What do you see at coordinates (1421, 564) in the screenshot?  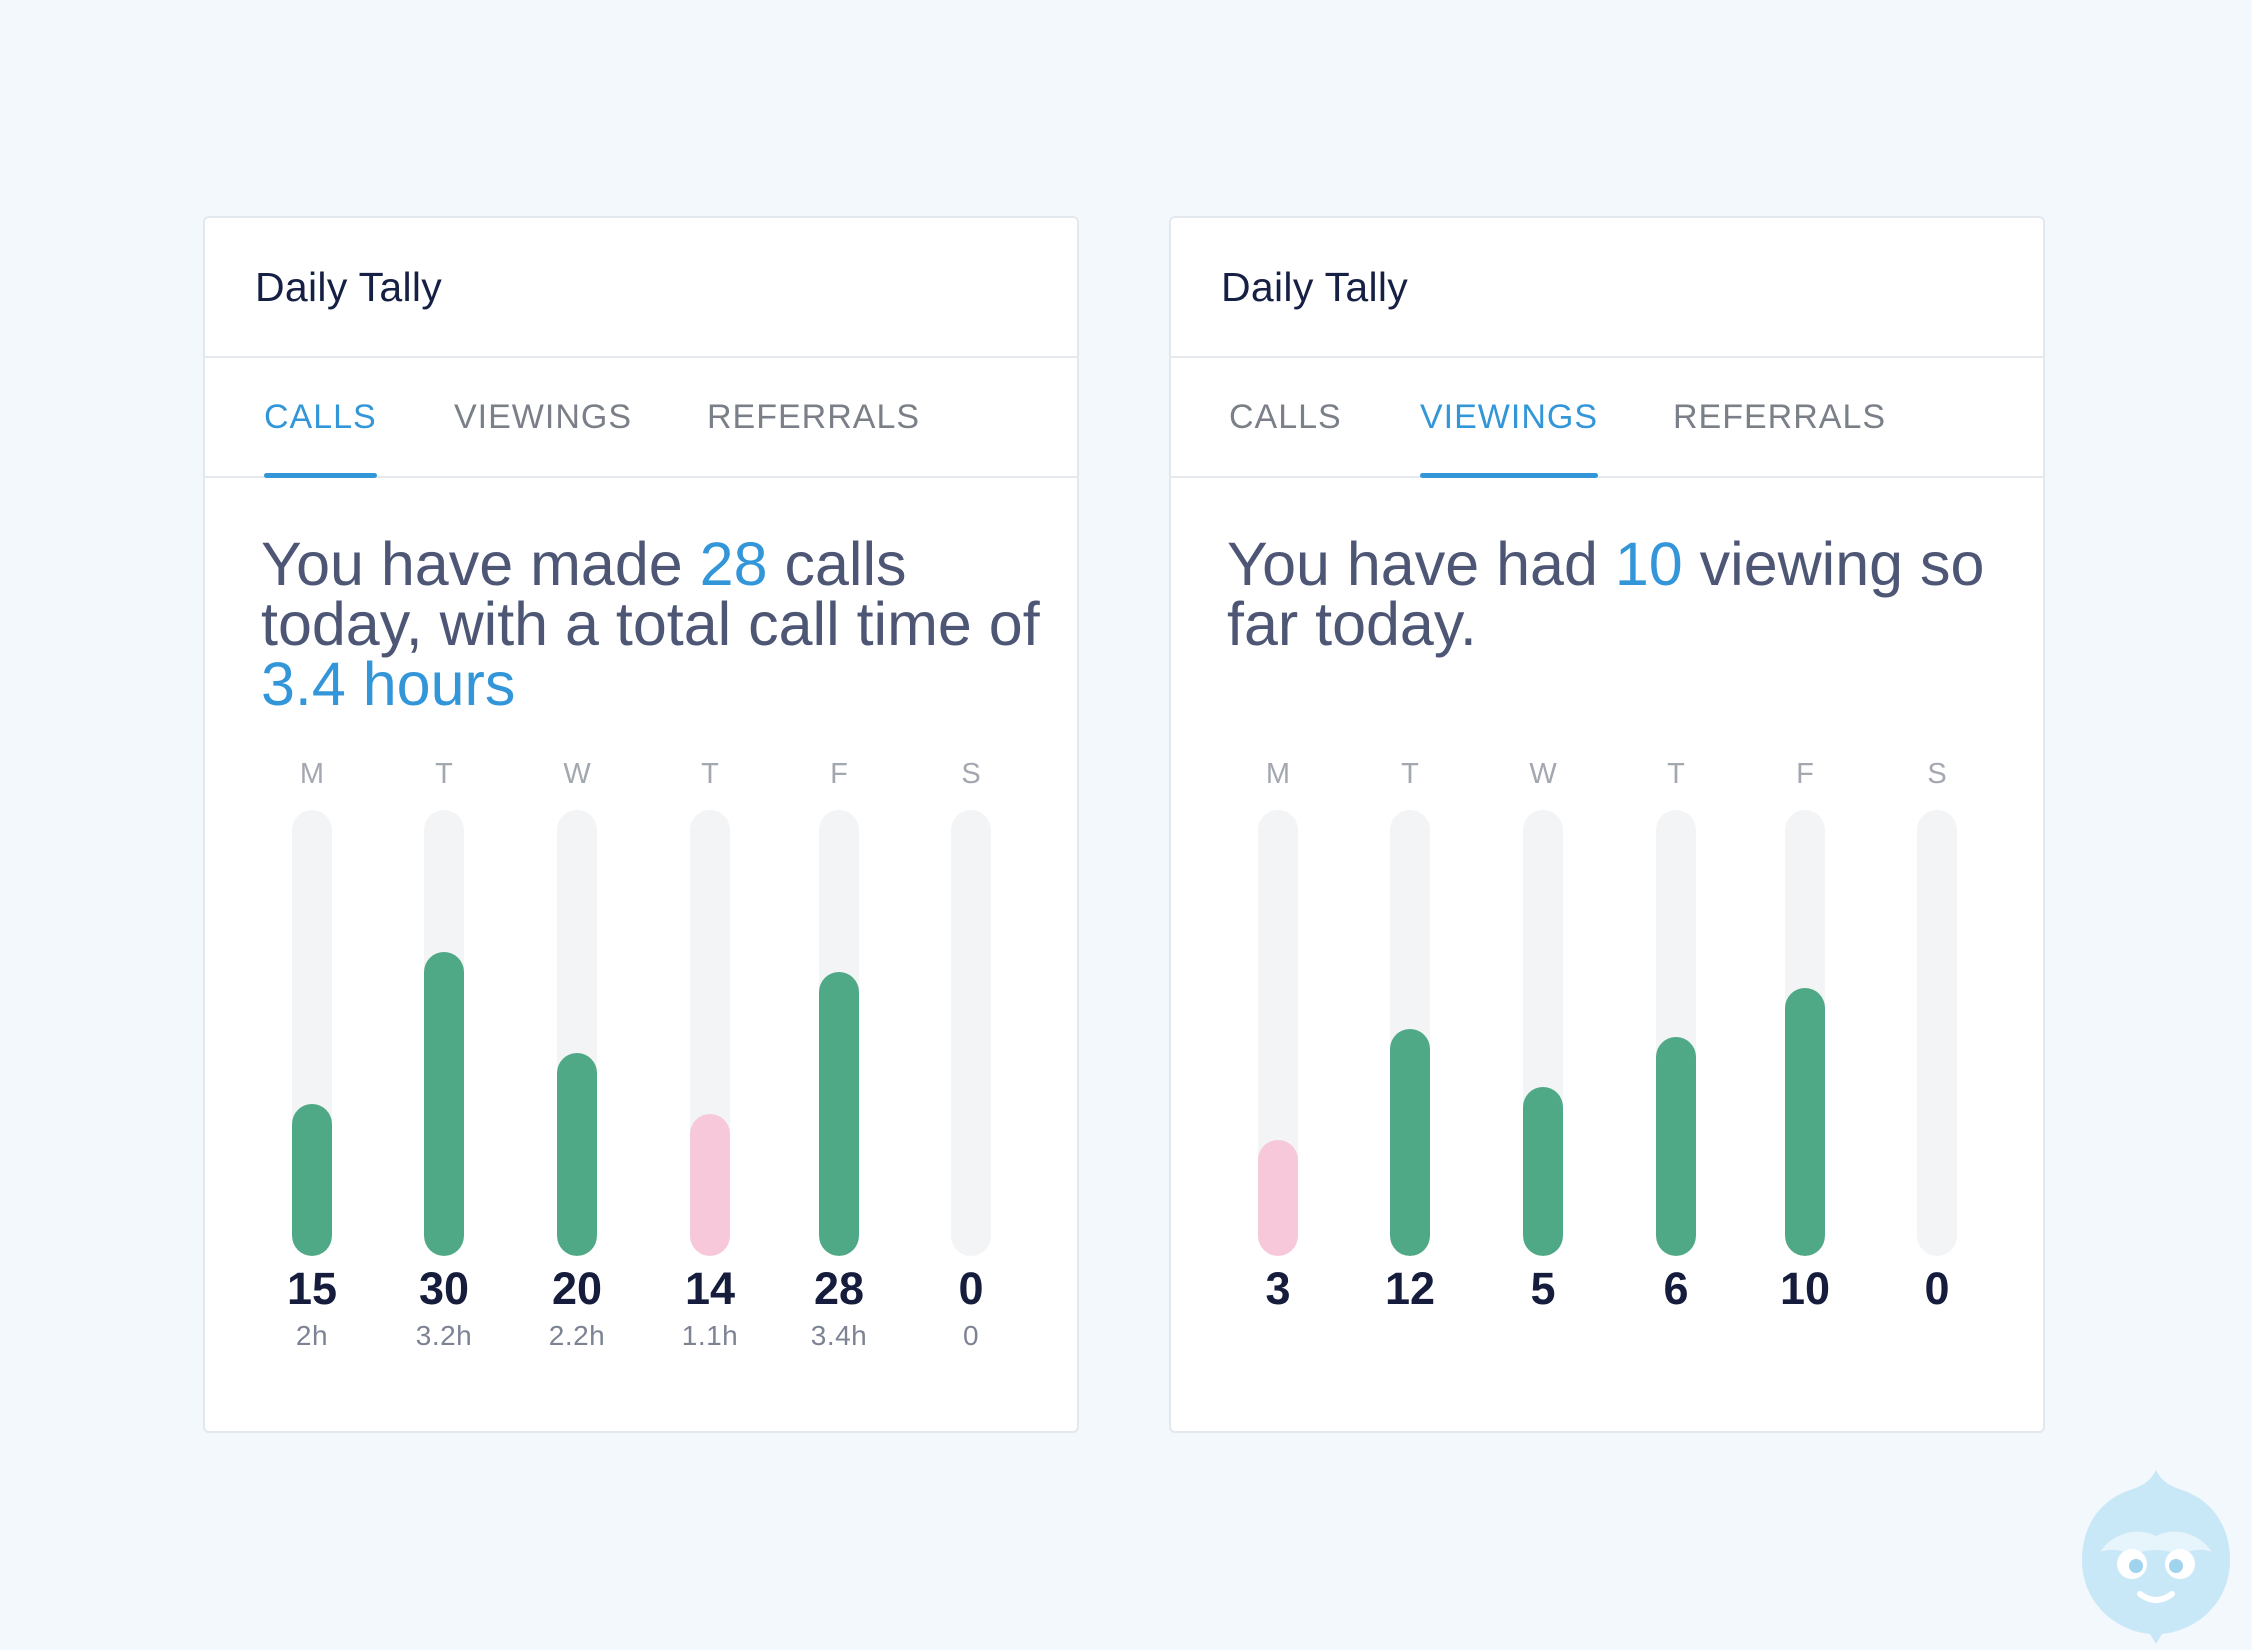 I see `summary-text-part: You have had` at bounding box center [1421, 564].